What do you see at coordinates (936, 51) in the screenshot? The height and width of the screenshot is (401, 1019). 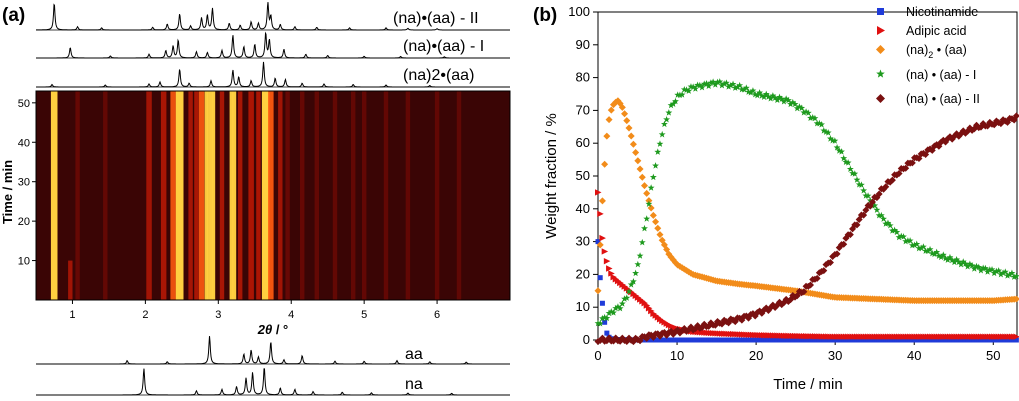 I see `legend-label-na2-aa: (na)2 • (aa)` at bounding box center [936, 51].